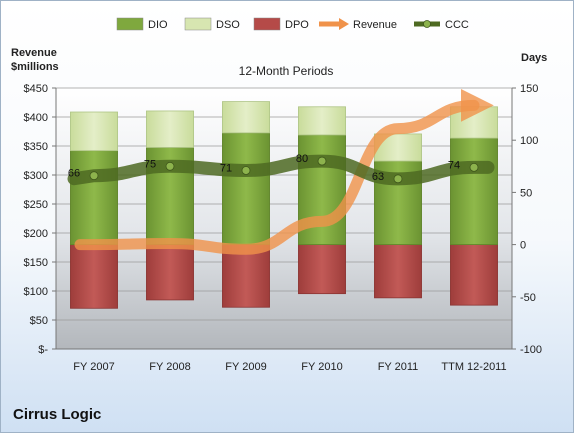 Image resolution: width=574 pixels, height=437 pixels. I want to click on data-labels: 66 75 71 80 63 74, so click(264, 168).